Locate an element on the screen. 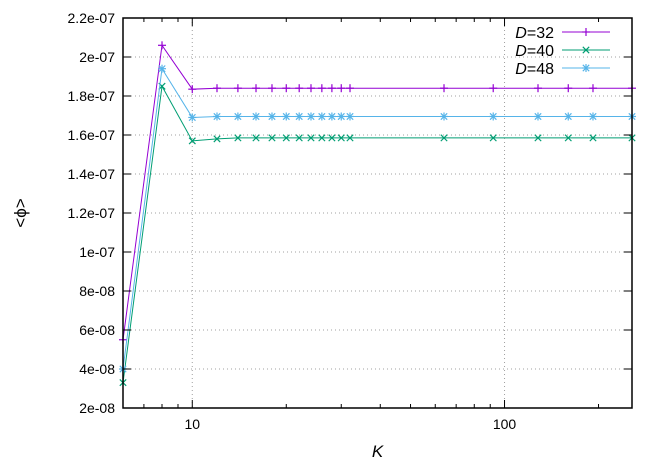  y-tick-label: 2e-07 is located at coordinates (97, 57).